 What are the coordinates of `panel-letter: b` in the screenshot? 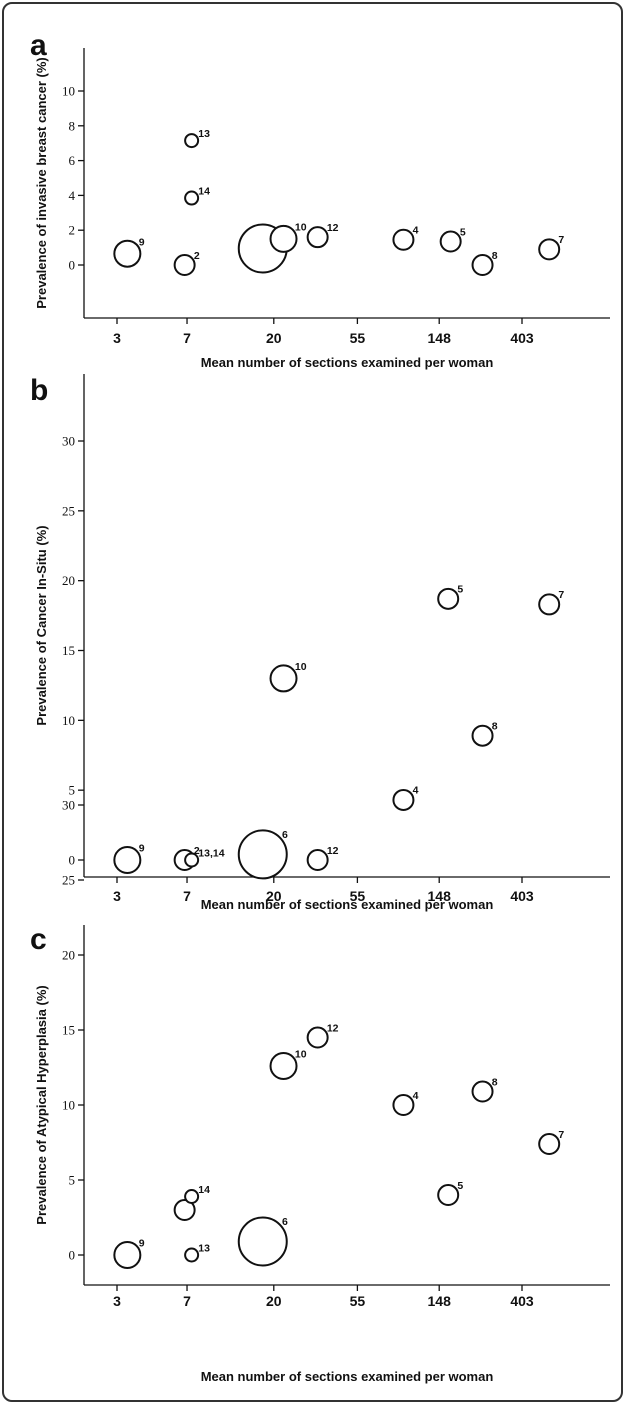 It's located at (39, 390).